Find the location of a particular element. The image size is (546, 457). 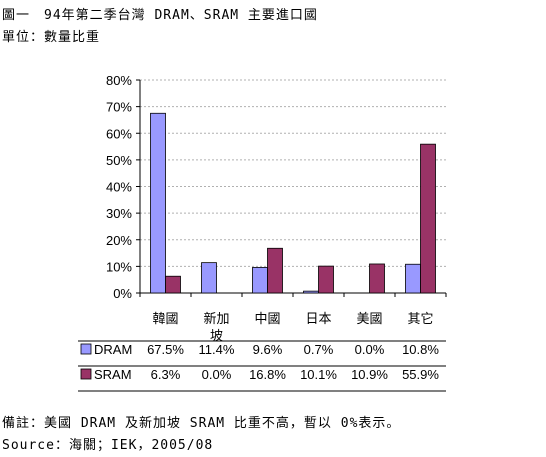

data-label-dram: 11.4% is located at coordinates (217, 349).